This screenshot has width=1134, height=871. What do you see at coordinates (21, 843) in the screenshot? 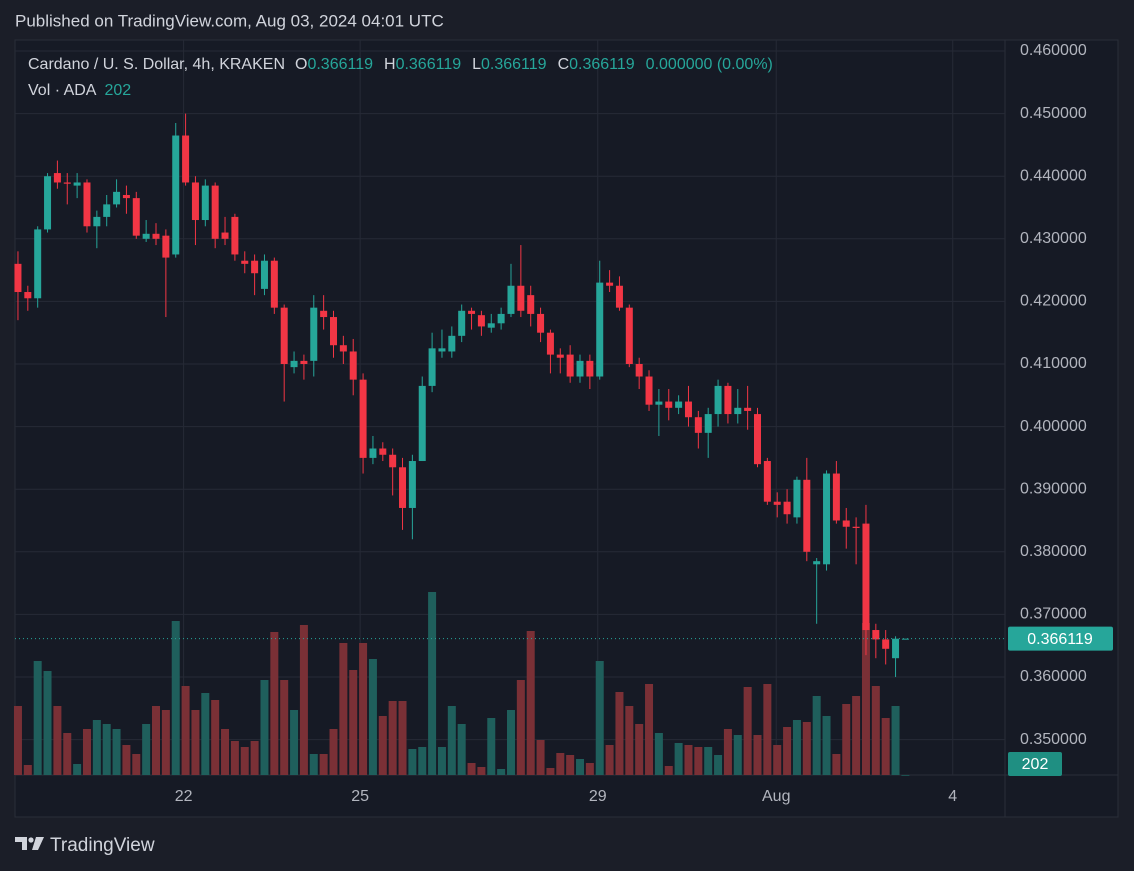
I see `logo-part` at bounding box center [21, 843].